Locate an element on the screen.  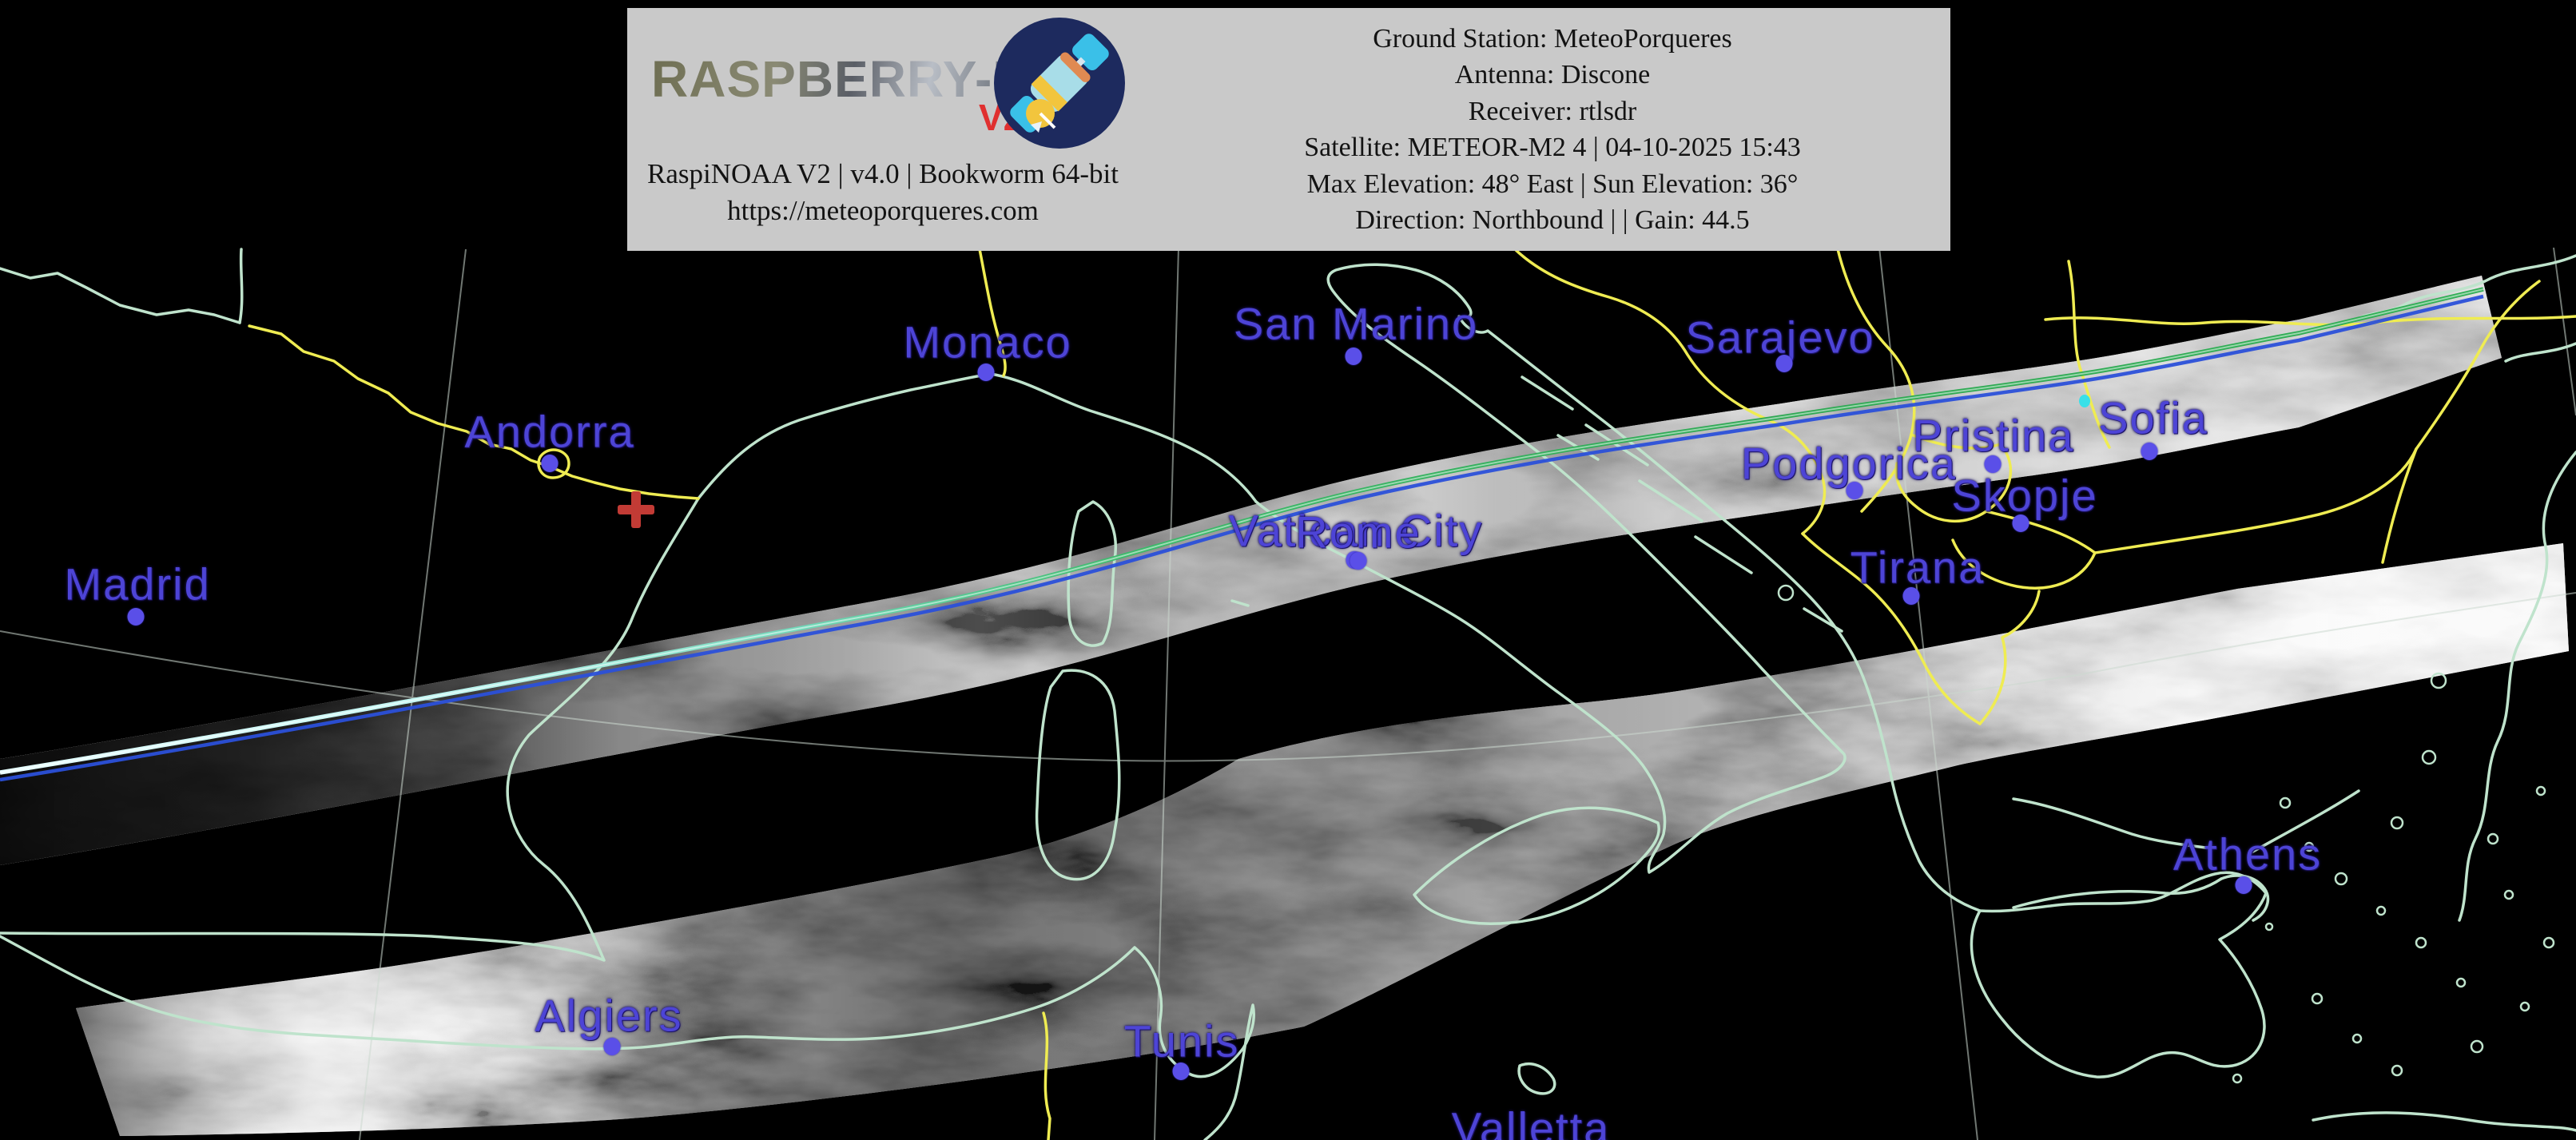
city-label: Algiers is located at coordinates (609, 1015).